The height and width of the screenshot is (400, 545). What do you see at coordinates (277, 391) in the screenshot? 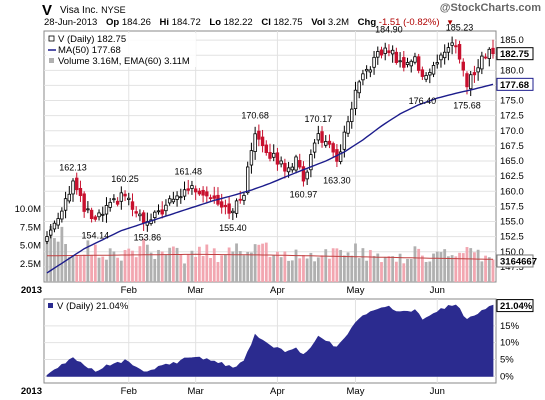
I see `month-label: Apr` at bounding box center [277, 391].